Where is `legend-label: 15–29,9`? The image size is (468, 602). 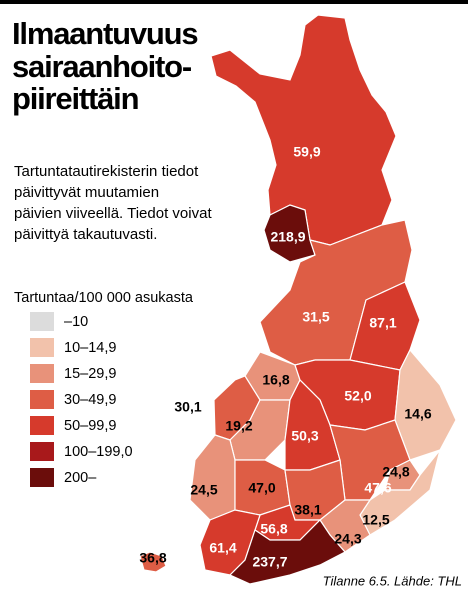 legend-label: 15–29,9 is located at coordinates (90, 374).